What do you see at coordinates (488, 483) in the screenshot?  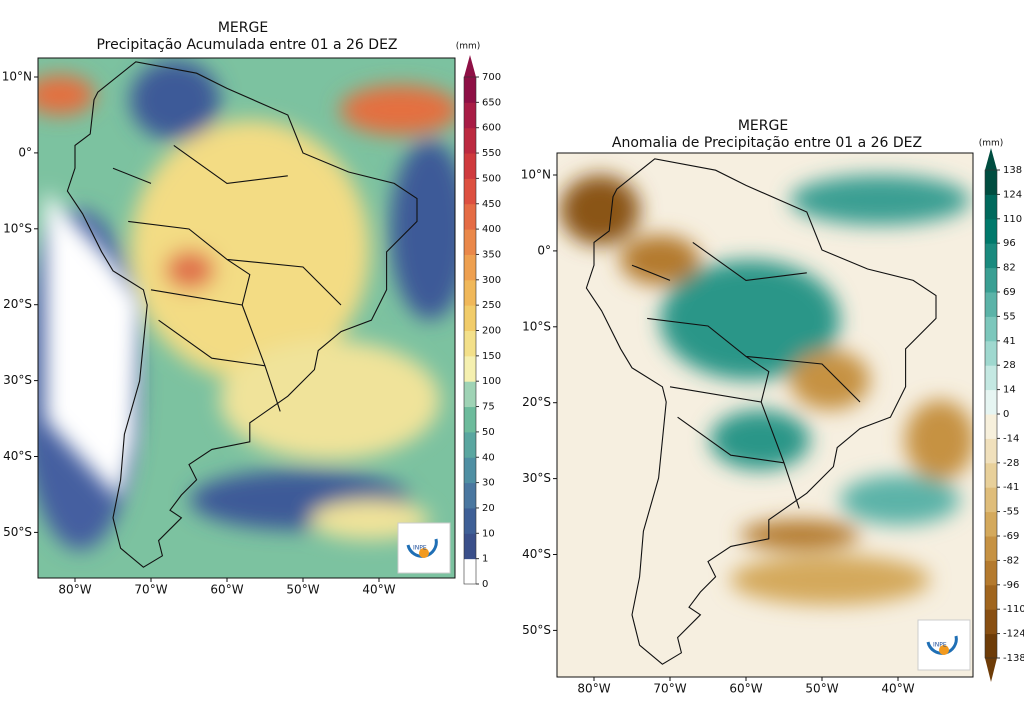 I see `colorbar-tick-label: 30` at bounding box center [488, 483].